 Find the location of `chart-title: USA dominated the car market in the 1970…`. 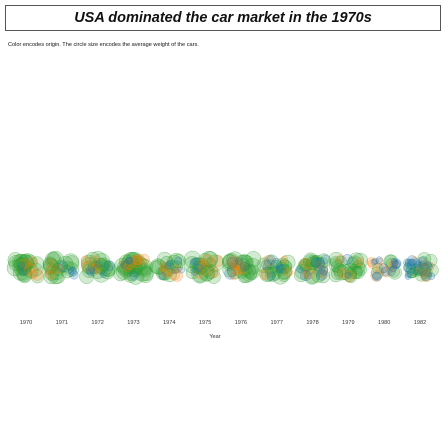

chart-title: USA dominated the car market in the 1970… is located at coordinates (223, 18).